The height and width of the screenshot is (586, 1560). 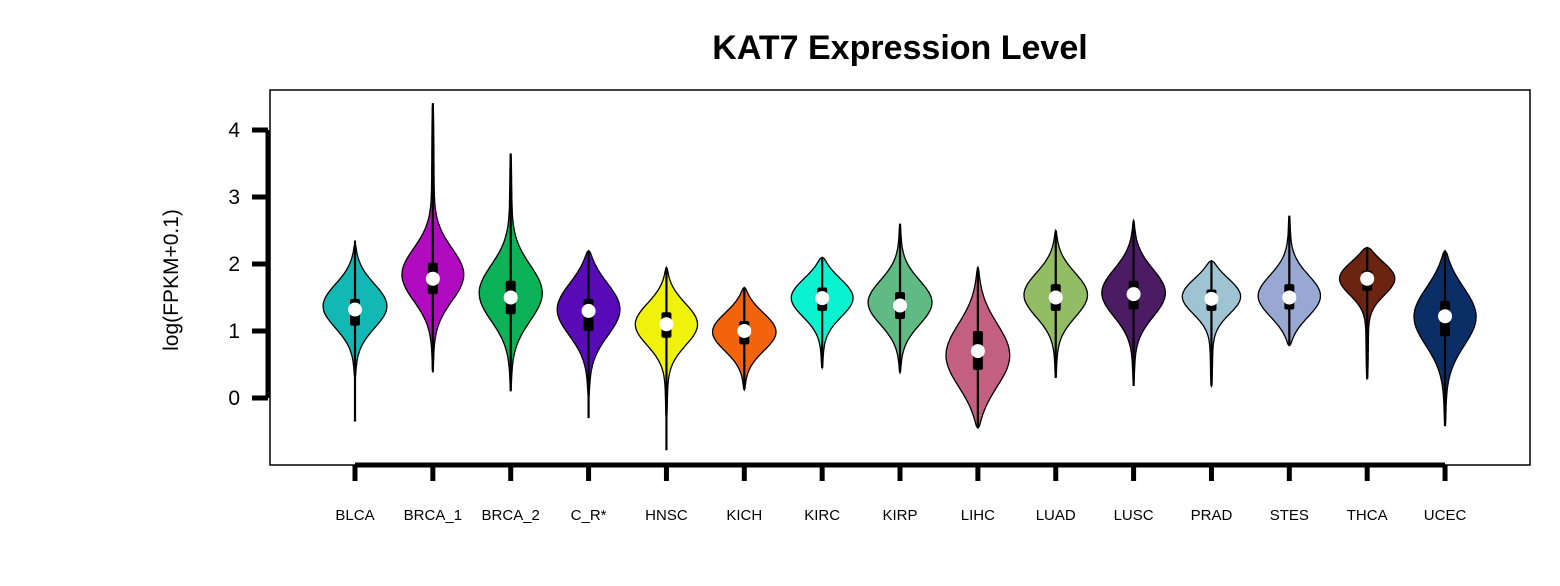 I want to click on violin-C_R*, so click(x=588, y=334).